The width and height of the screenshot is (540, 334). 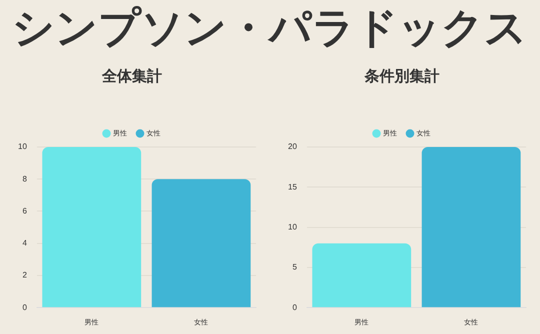 What do you see at coordinates (293, 187) in the screenshot?
I see `y-tick-label: 15` at bounding box center [293, 187].